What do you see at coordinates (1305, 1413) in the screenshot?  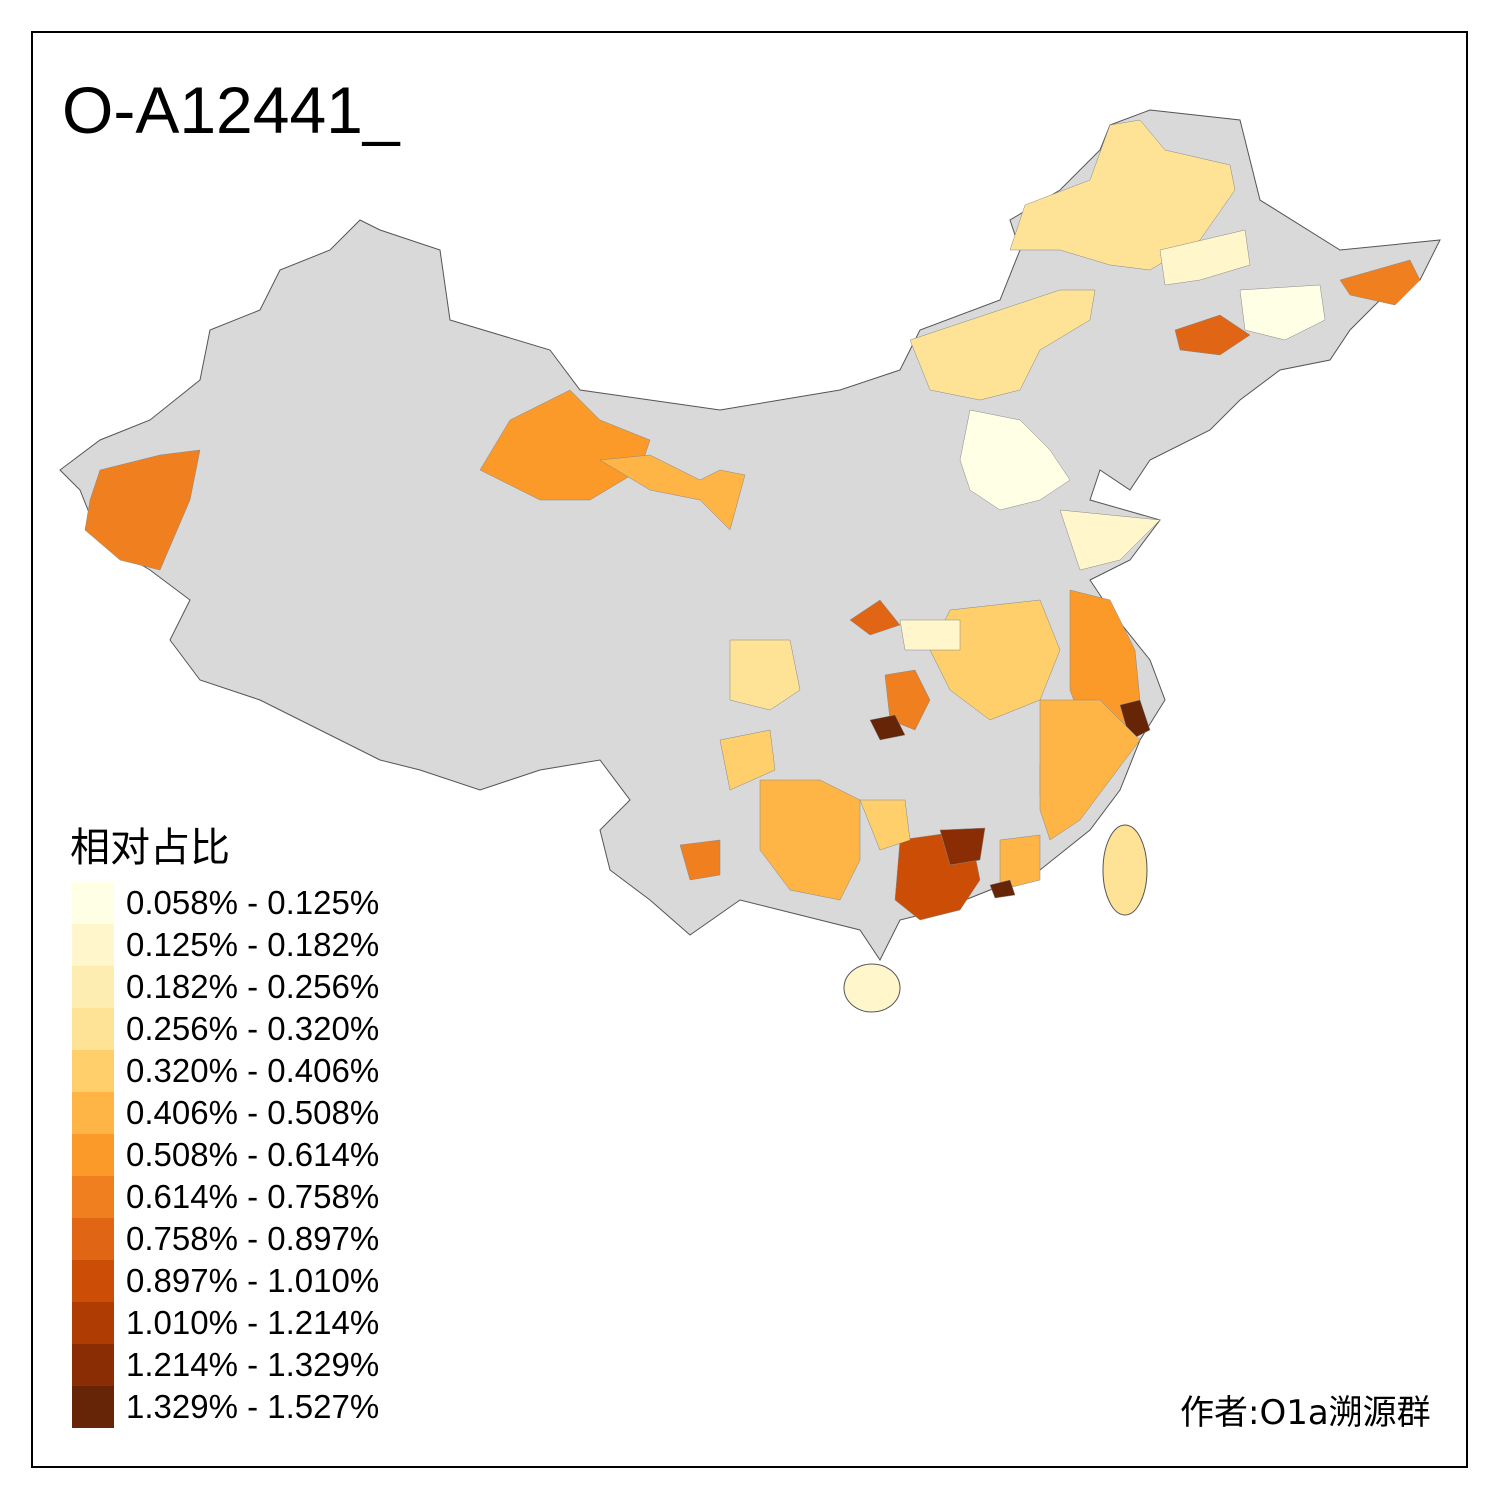 I see `author-credit: 作者:O1a溯源群` at bounding box center [1305, 1413].